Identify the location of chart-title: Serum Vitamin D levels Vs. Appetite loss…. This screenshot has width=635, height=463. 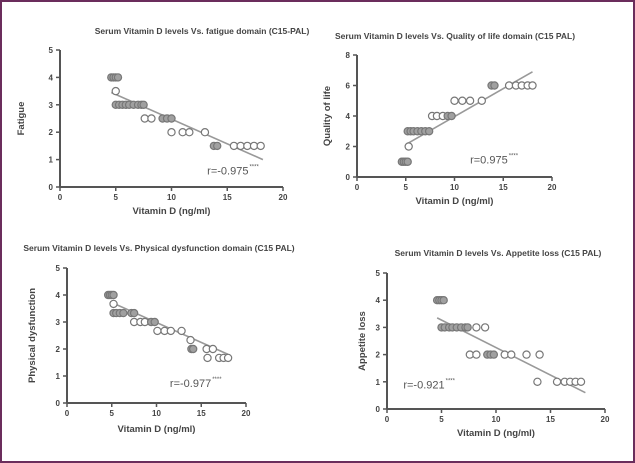
(498, 253).